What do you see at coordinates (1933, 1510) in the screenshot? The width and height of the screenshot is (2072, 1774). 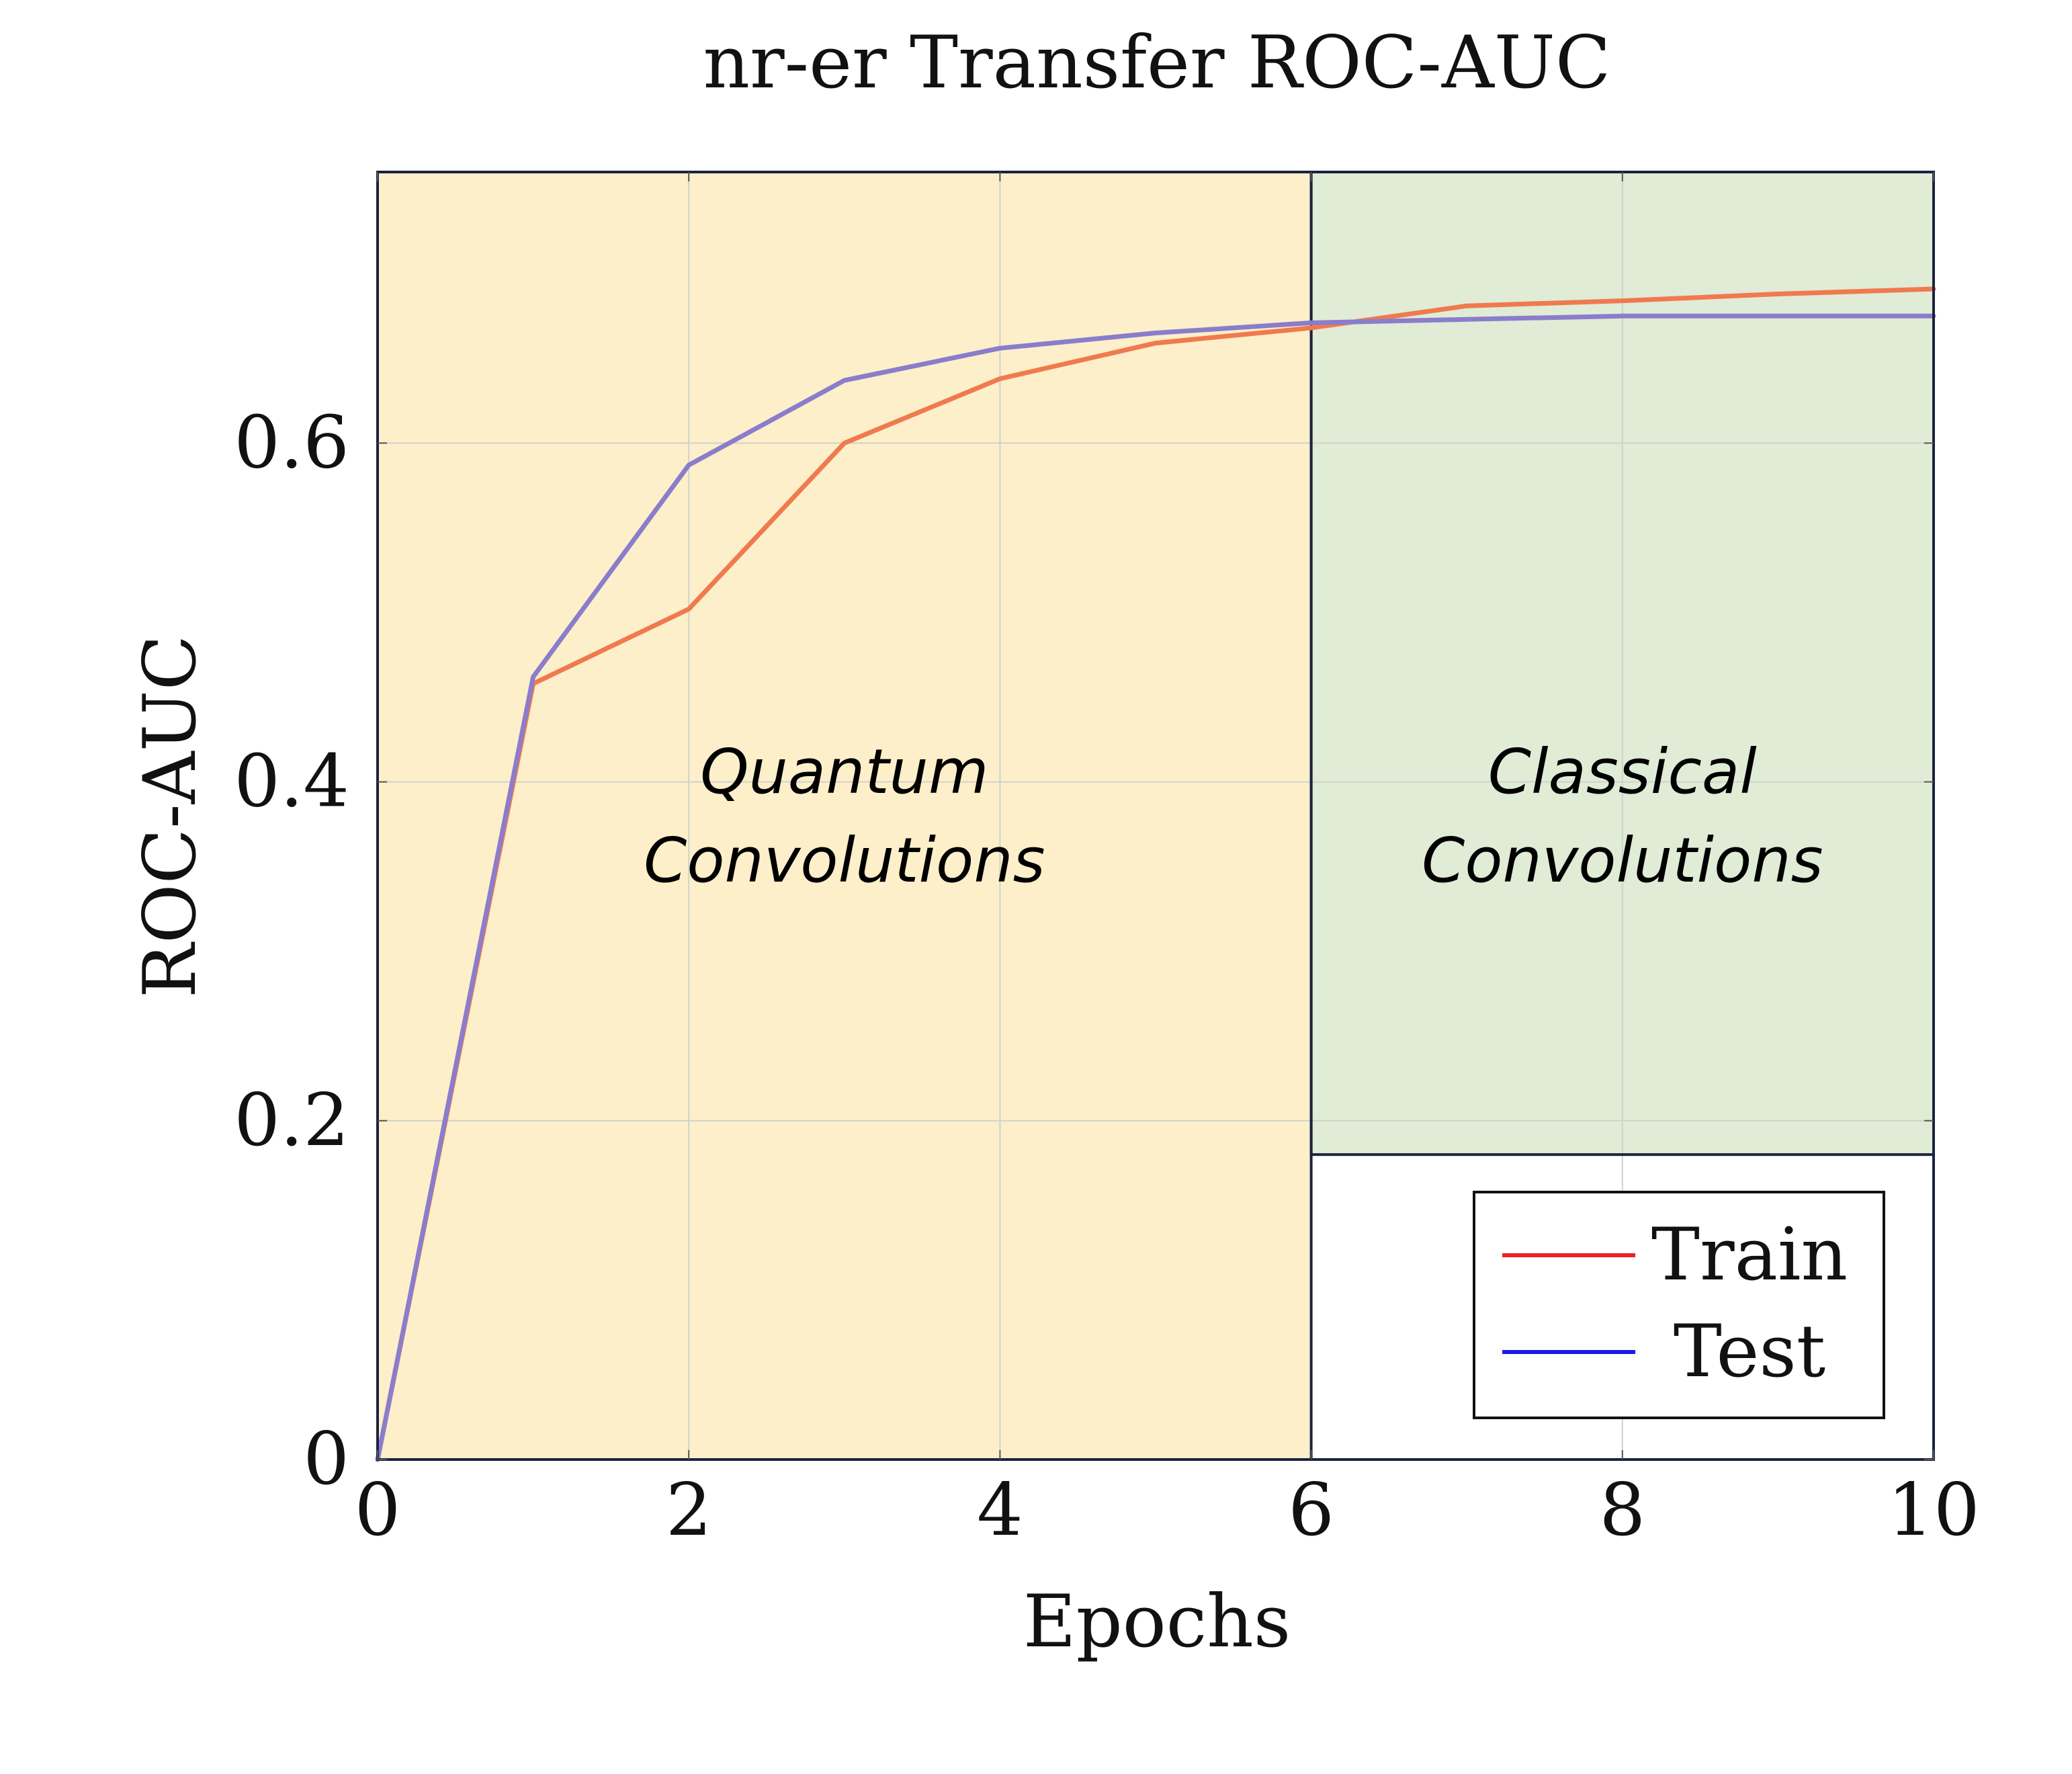 I see `x-tick-label-5: 10` at bounding box center [1933, 1510].